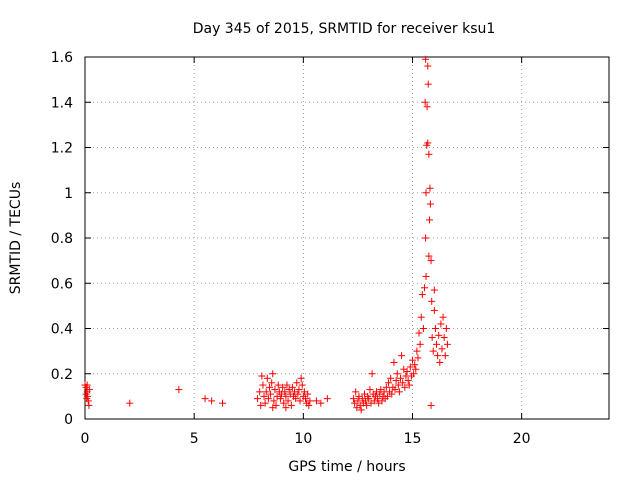  What do you see at coordinates (62, 375) in the screenshot?
I see `y-tick-label: 0.2` at bounding box center [62, 375].